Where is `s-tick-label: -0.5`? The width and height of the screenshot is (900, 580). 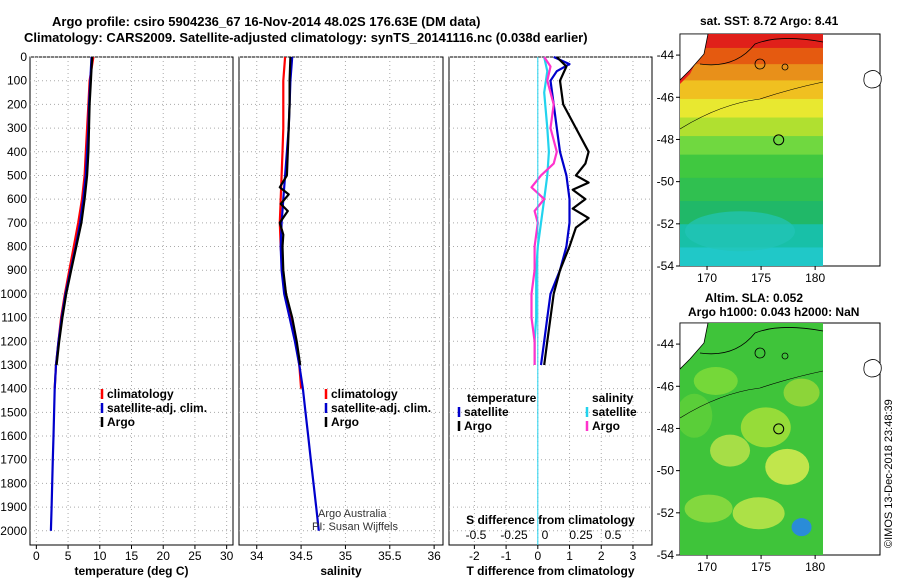
s-tick-label: -0.5 is located at coordinates (476, 535).